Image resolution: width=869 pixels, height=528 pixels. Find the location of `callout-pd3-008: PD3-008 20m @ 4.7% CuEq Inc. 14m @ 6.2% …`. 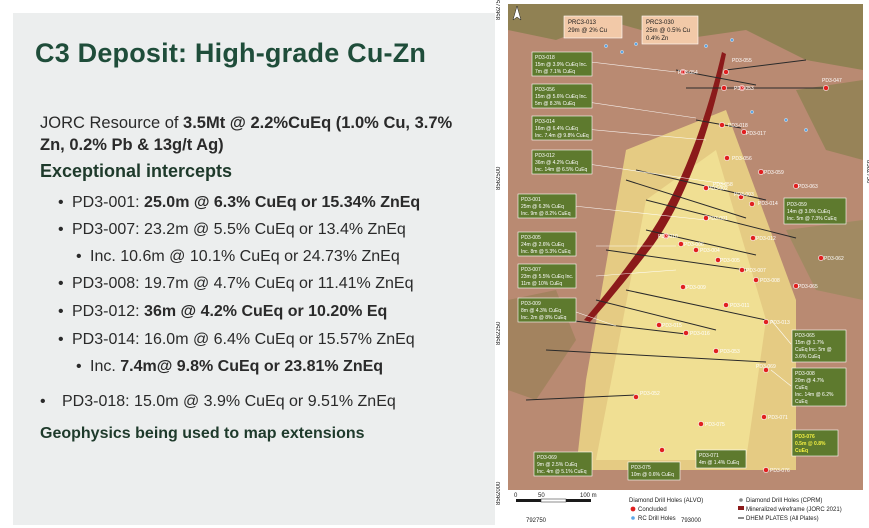

callout-pd3-008: PD3-008 20m @ 4.7% CuEq Inc. 14m @ 6.2% … is located at coordinates (819, 387).